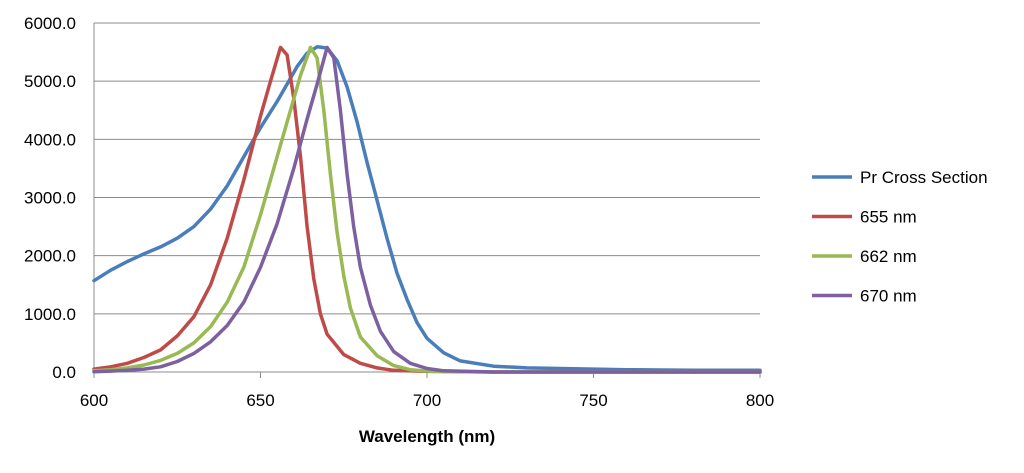  I want to click on x-tick-label: 600, so click(94, 400).